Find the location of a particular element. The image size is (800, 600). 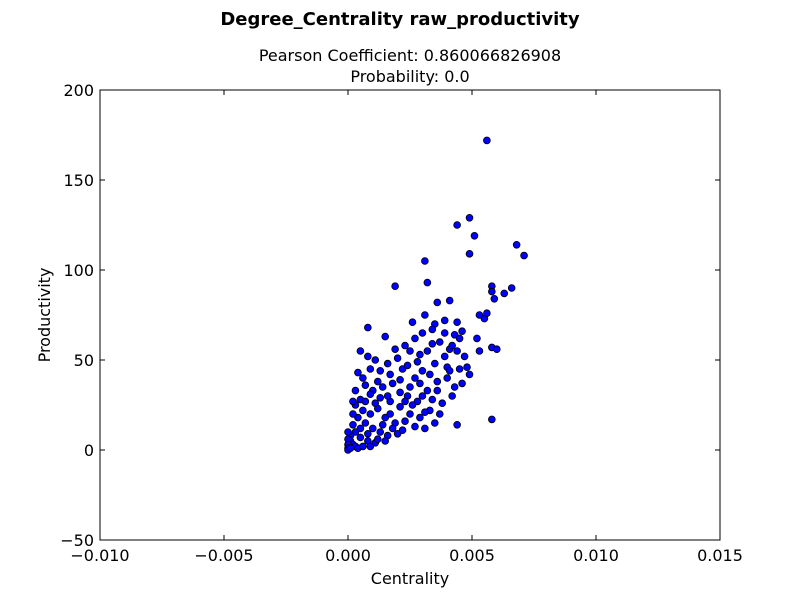

y-tick-label: 50 is located at coordinates (84, 360).